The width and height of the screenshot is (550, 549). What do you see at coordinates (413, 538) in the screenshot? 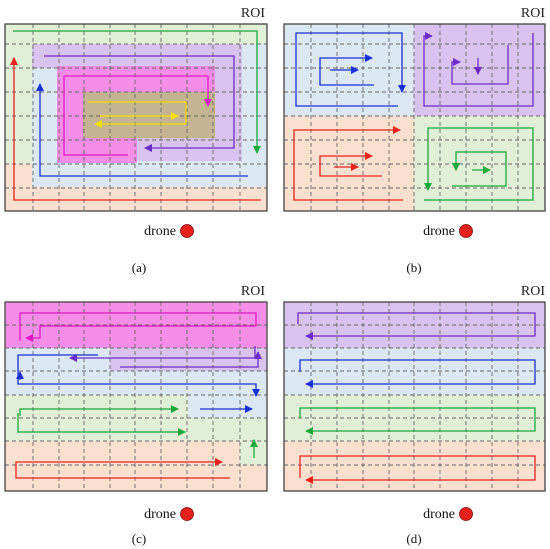
I see `panel-d-caption: (d)` at bounding box center [413, 538].